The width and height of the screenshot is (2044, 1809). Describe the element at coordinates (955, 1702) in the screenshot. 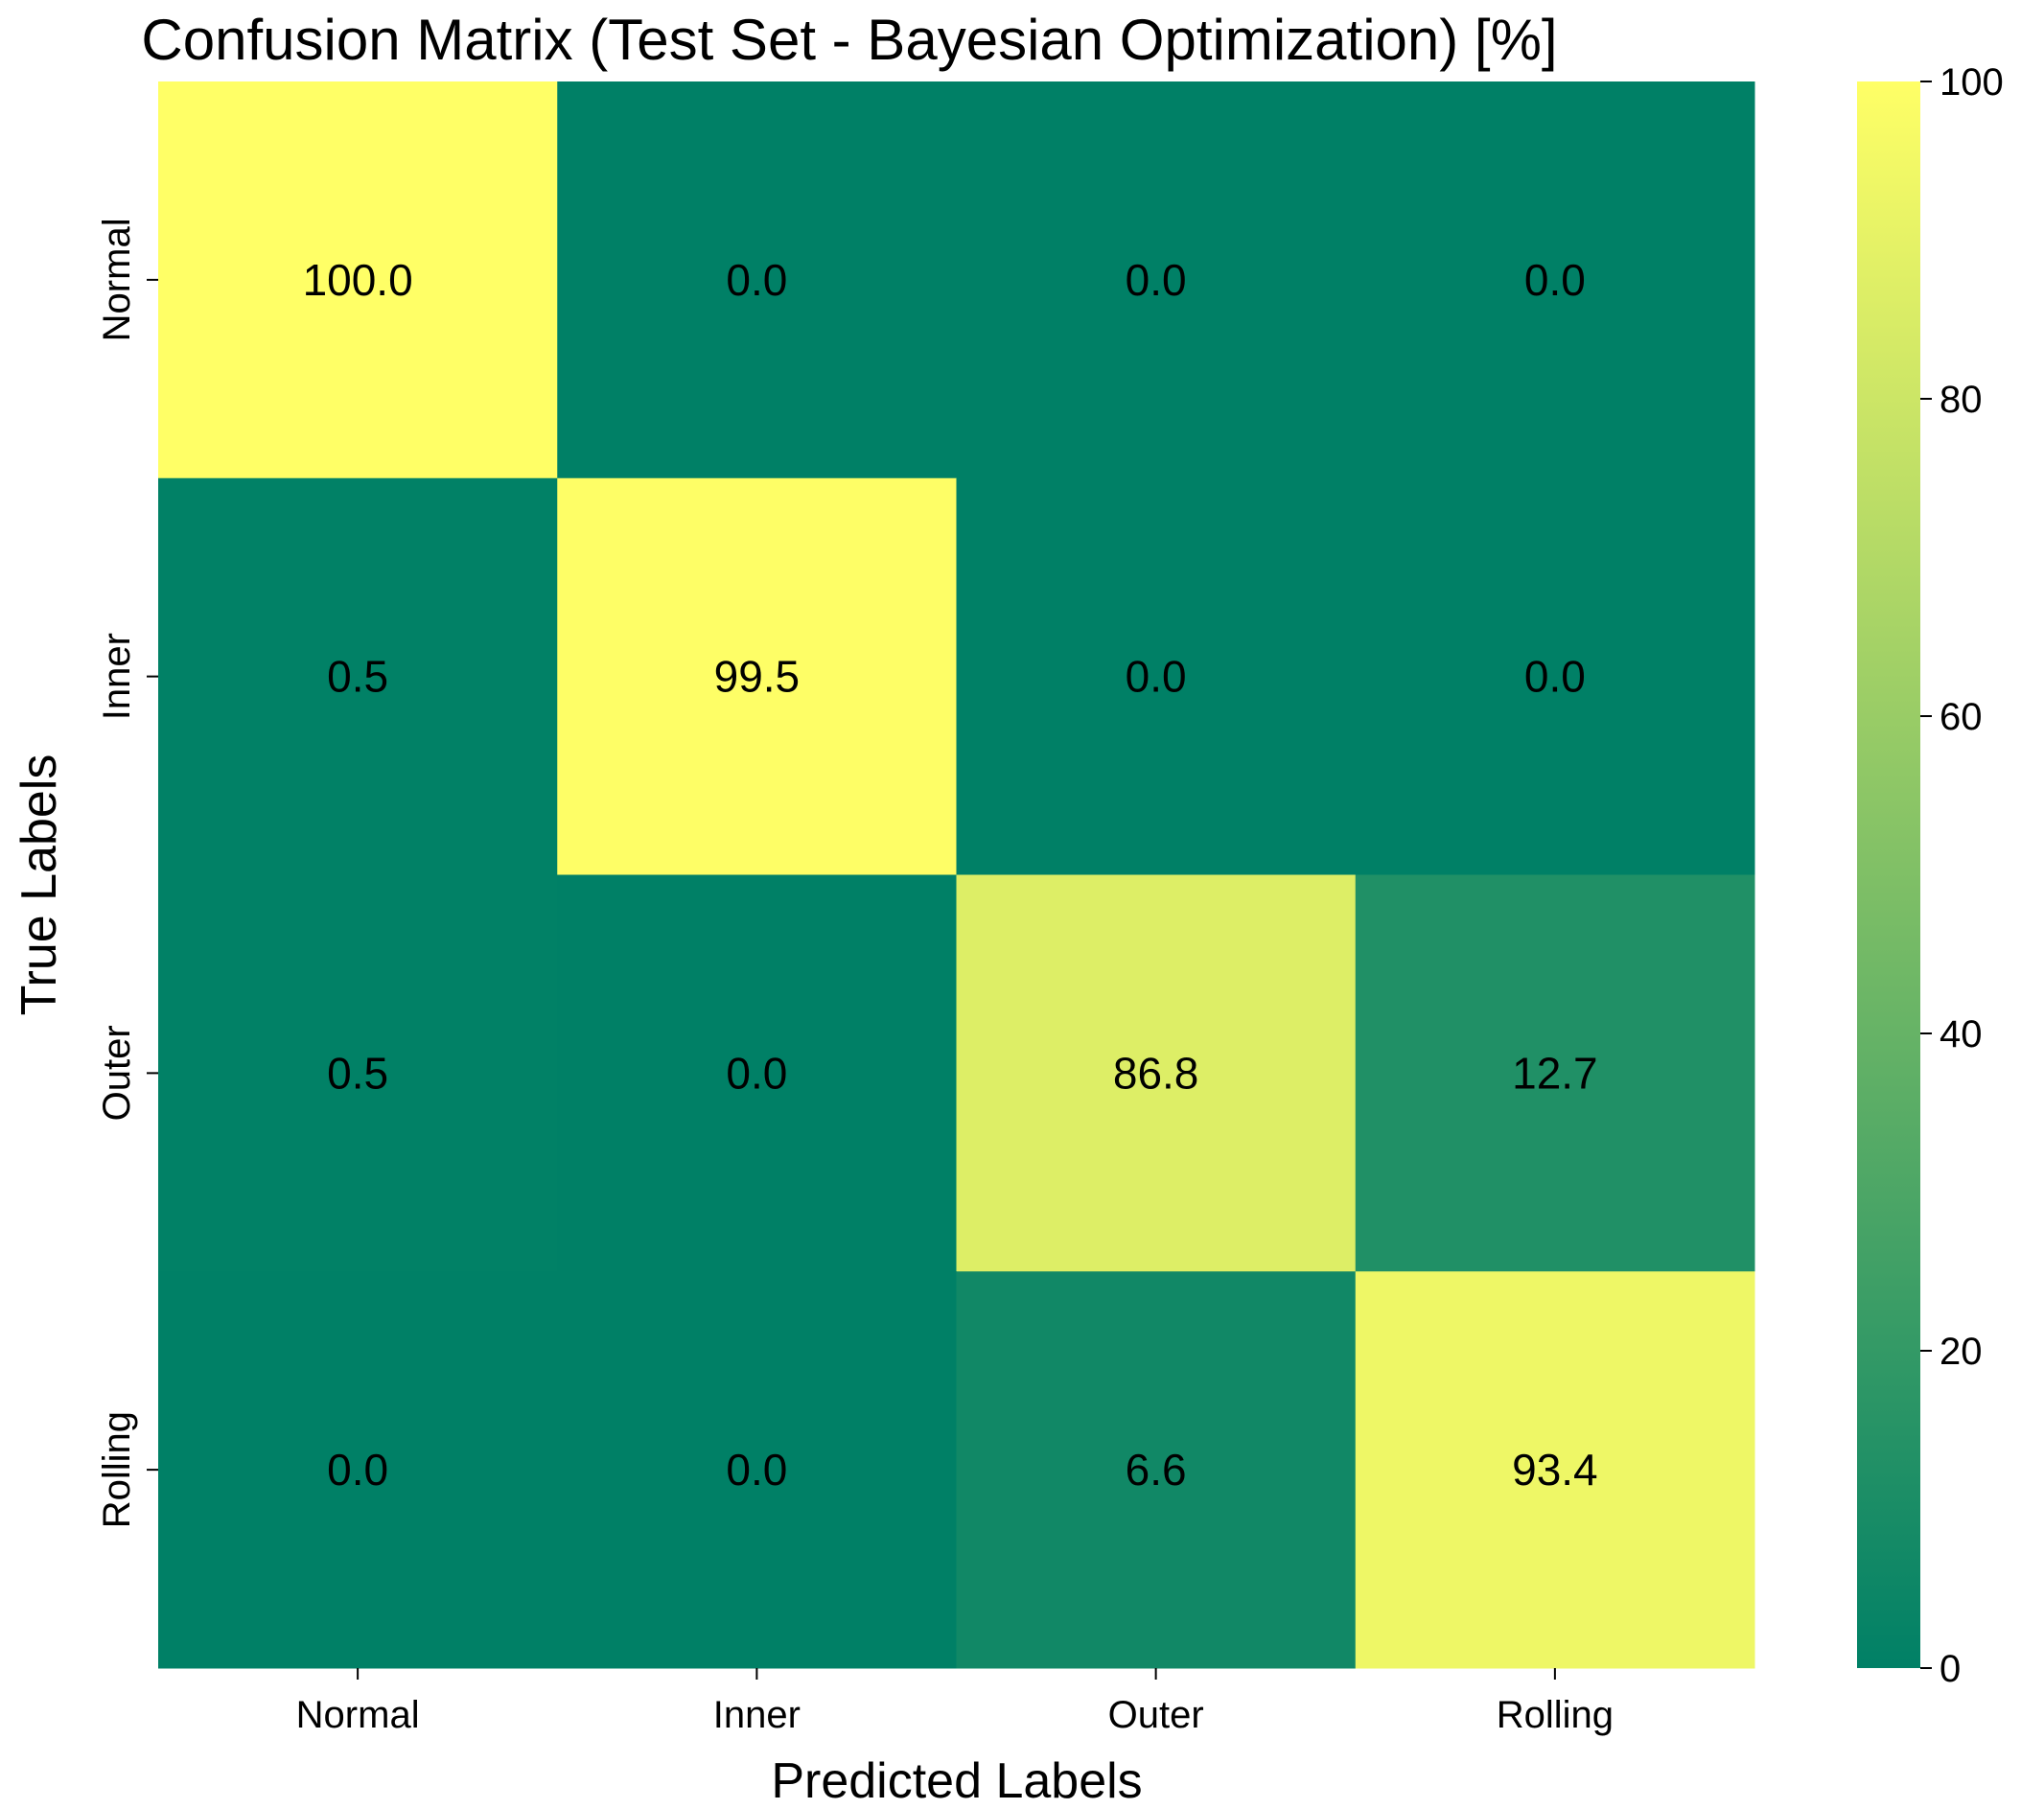

I see `x-axis-ticks: Normal Inner Outer Rolling` at that location.